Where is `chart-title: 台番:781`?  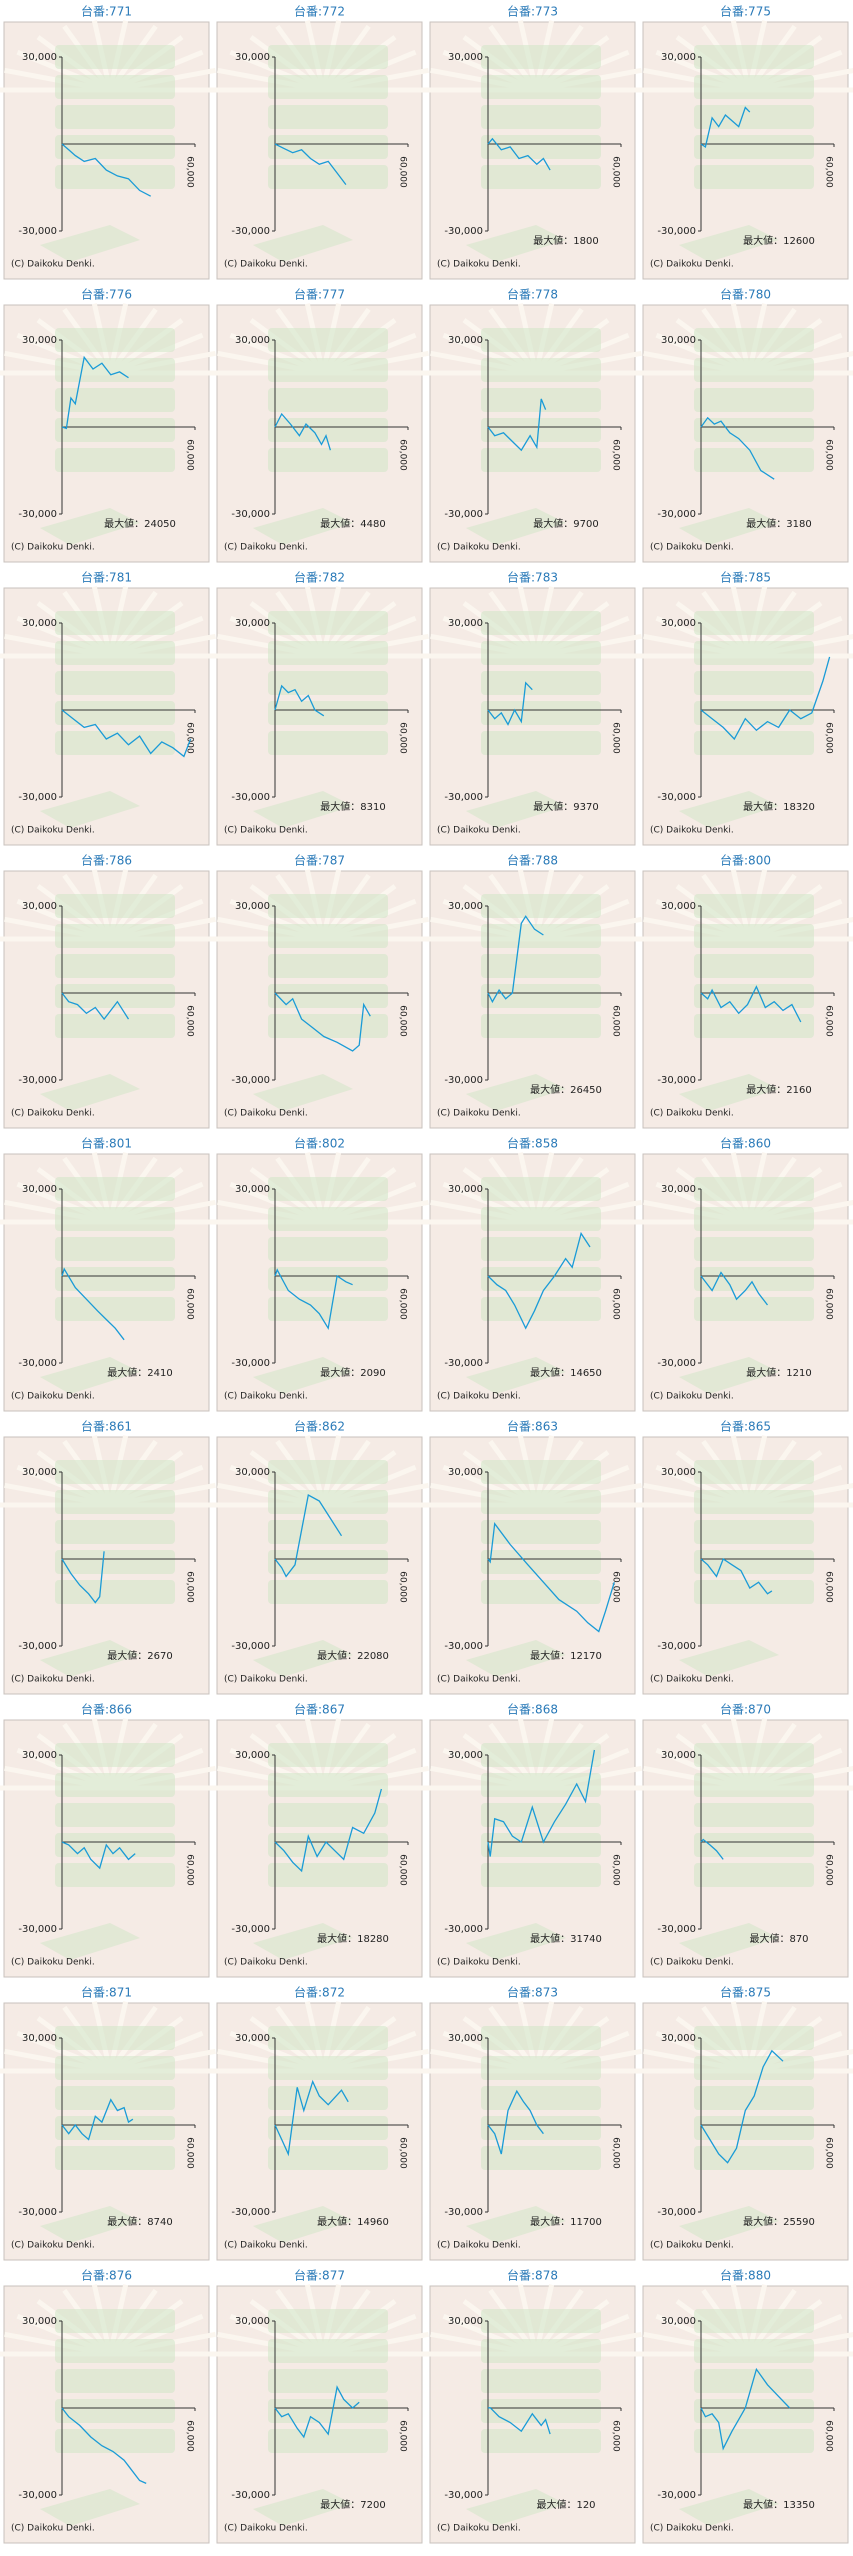
chart-title: 台番:781 is located at coordinates (106, 577).